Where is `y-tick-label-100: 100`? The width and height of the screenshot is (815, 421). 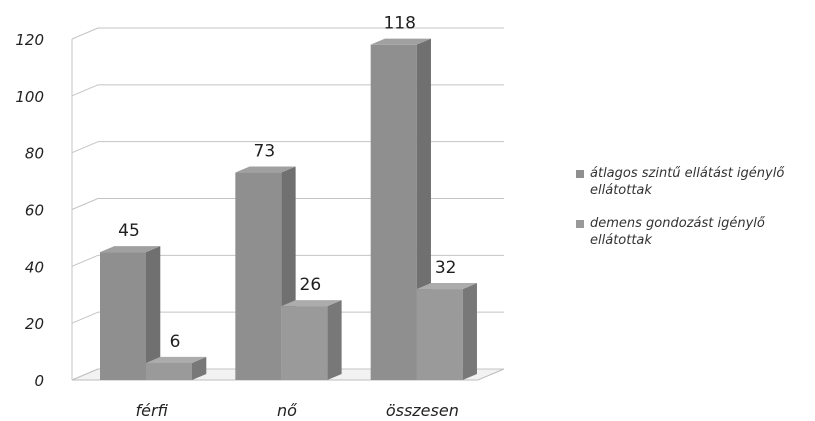
y-tick-label-100: 100 is located at coordinates (29, 97).